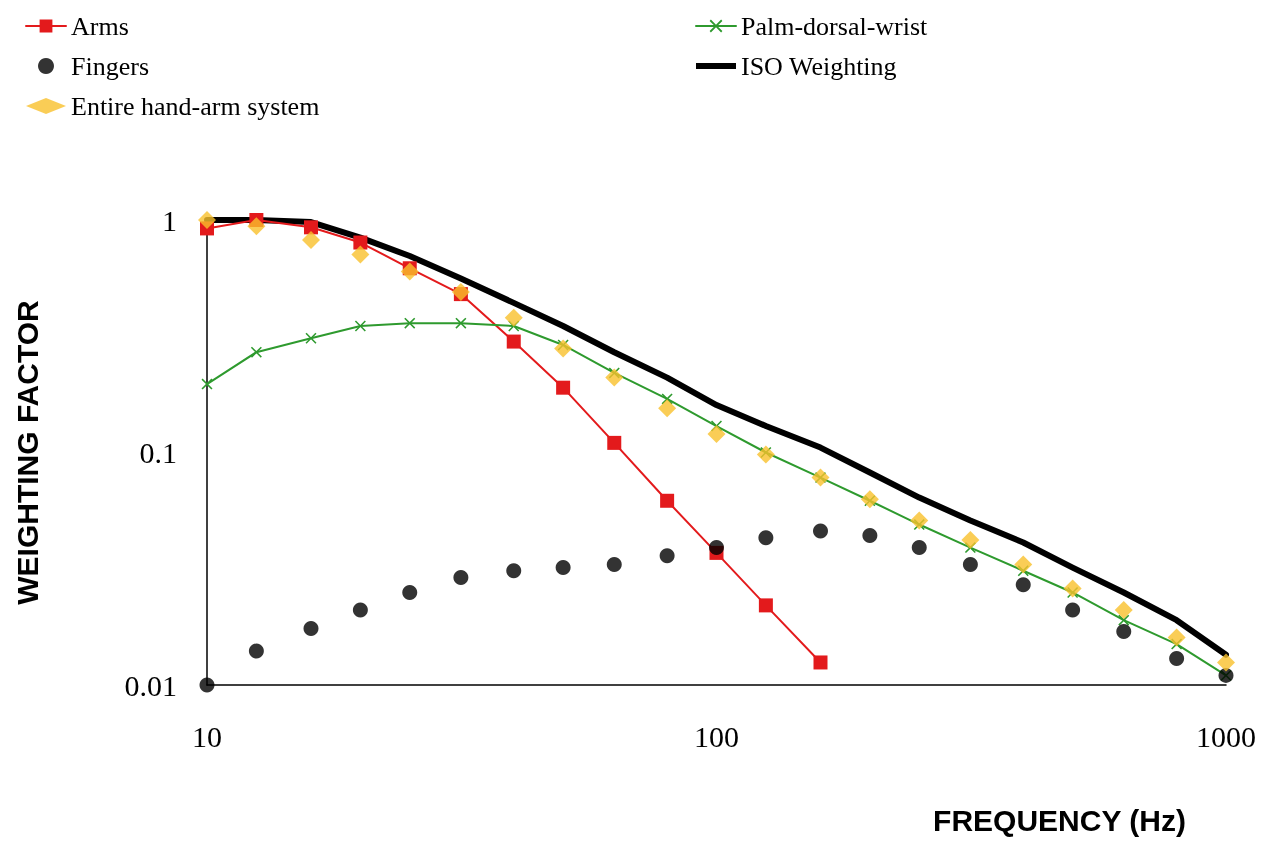  I want to click on x-axis-title: FREQUENCY (Hz), so click(1059, 820).